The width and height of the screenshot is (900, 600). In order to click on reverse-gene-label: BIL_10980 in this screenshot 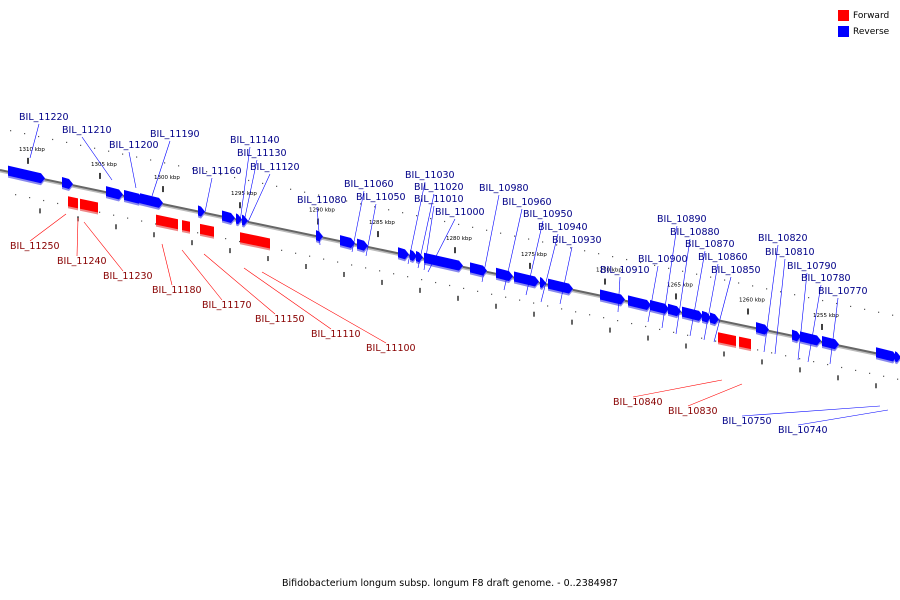, I will do `click(504, 188)`.